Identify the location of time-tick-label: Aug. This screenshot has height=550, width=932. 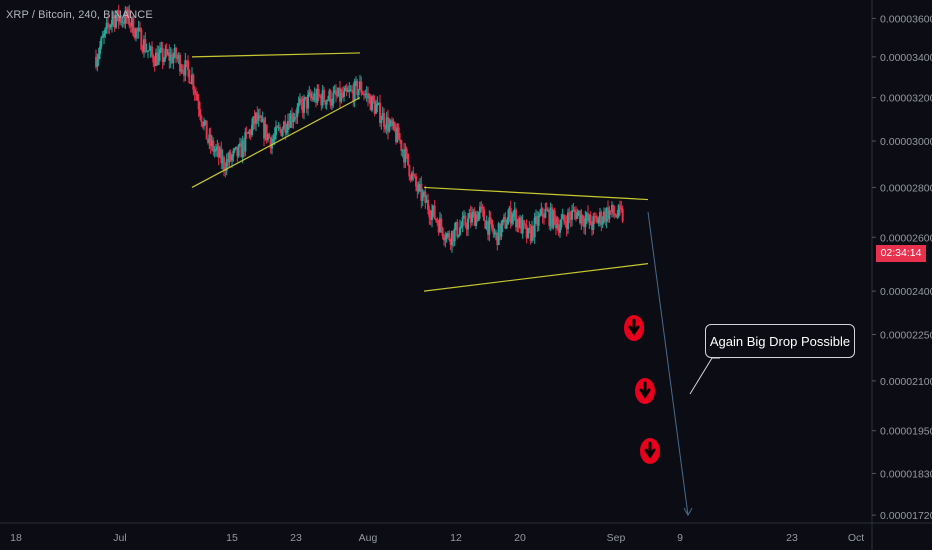
(368, 538).